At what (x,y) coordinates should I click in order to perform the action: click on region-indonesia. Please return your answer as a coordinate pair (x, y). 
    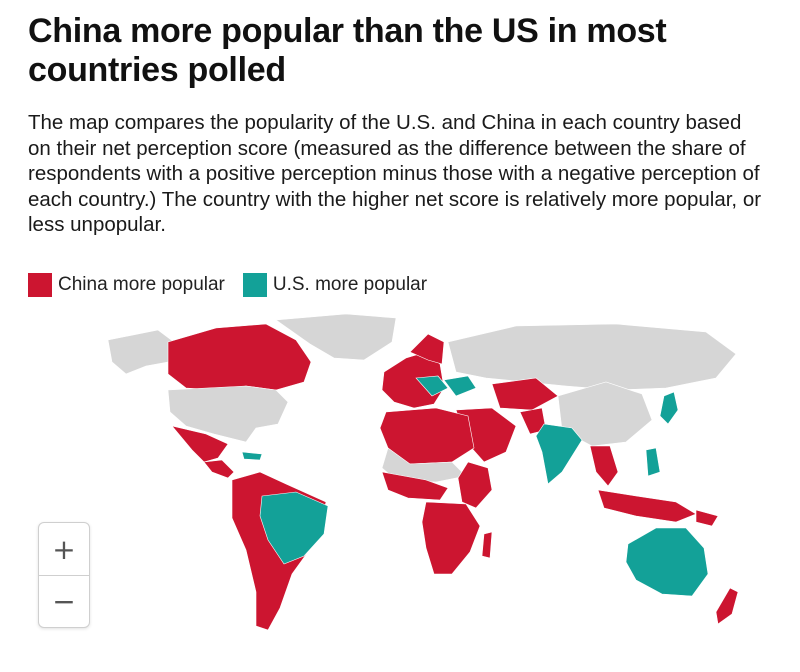
    Looking at the image, I should click on (647, 506).